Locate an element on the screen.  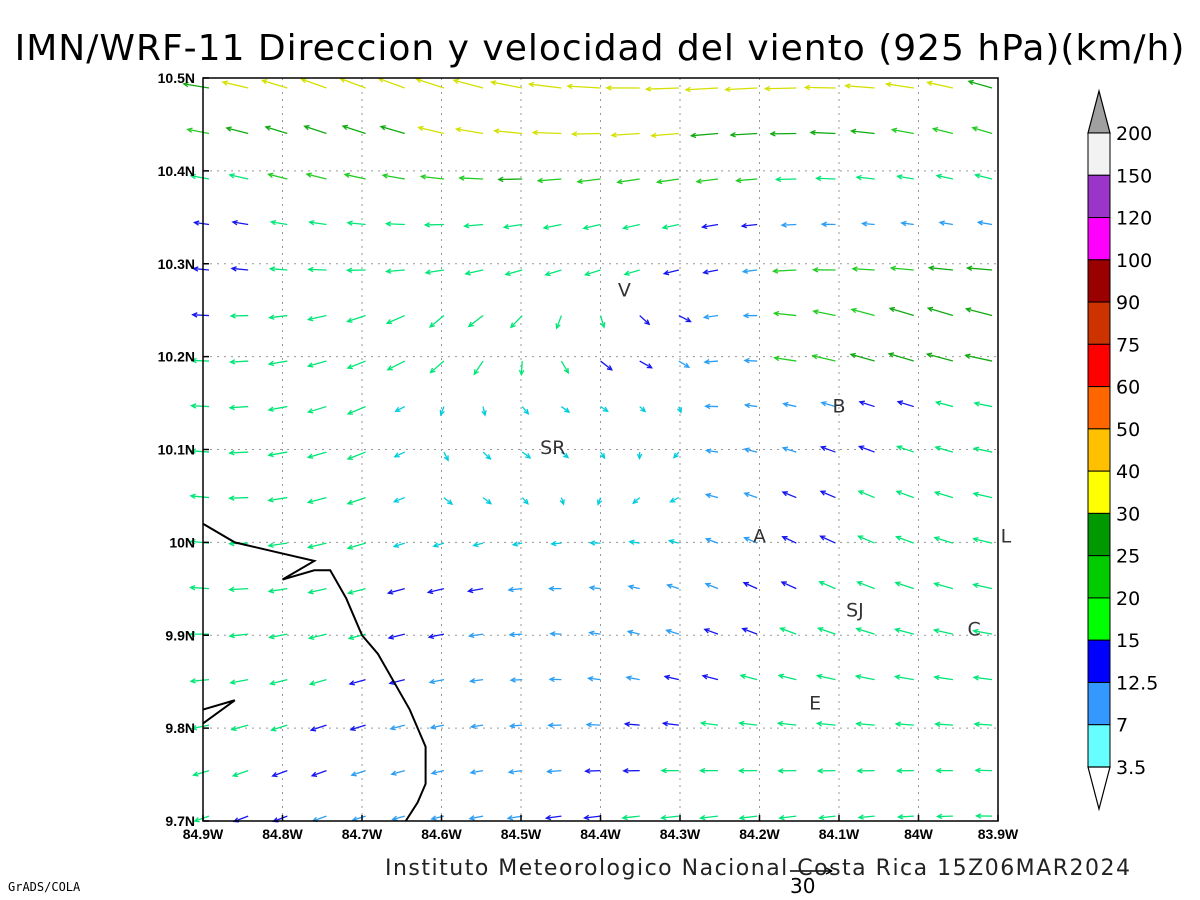
city-label: E is located at coordinates (815, 704).